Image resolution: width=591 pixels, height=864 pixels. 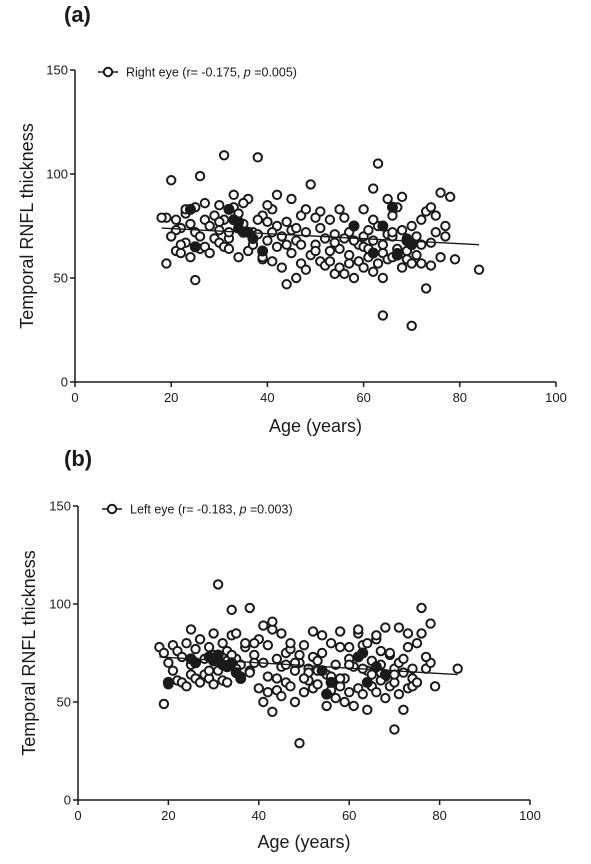 What do you see at coordinates (247, 73) in the screenshot?
I see `p0-legend-p-symbol: p` at bounding box center [247, 73].